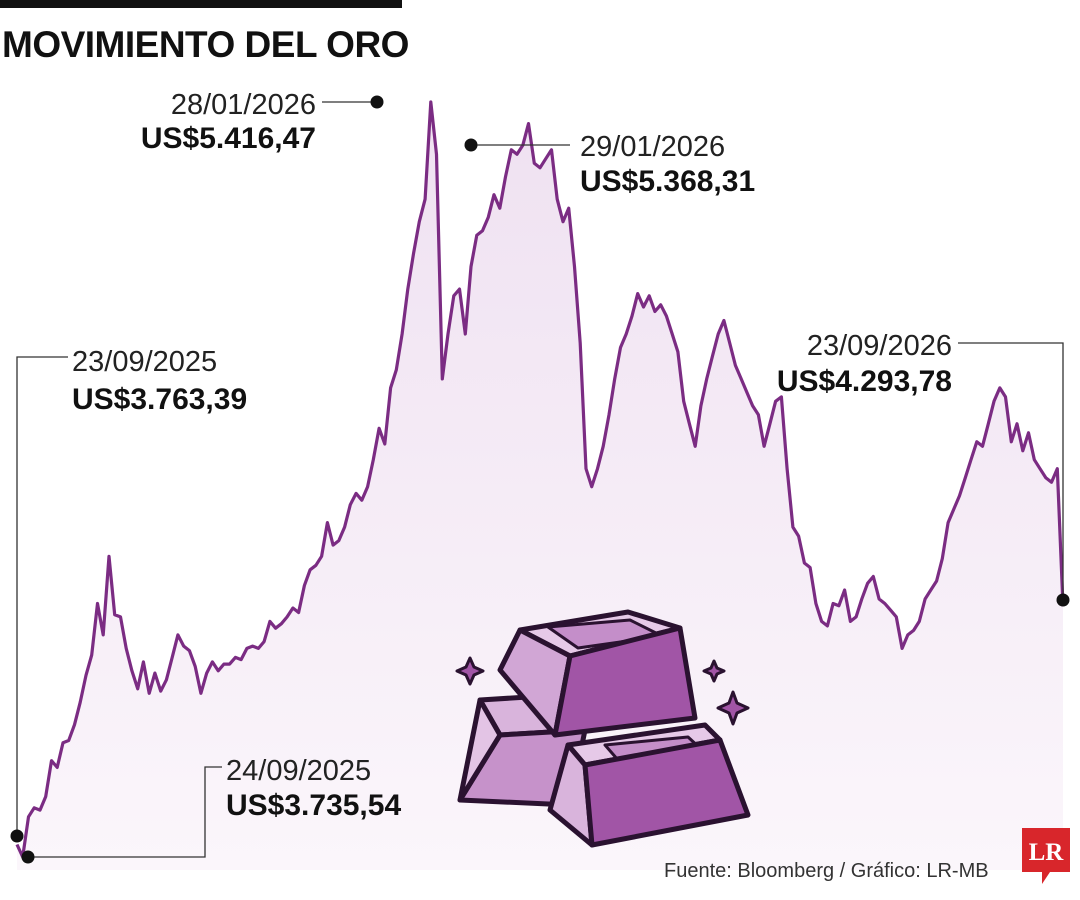 The height and width of the screenshot is (900, 1080). What do you see at coordinates (602, 691) in the screenshot?
I see `sparkle-icon` at bounding box center [602, 691].